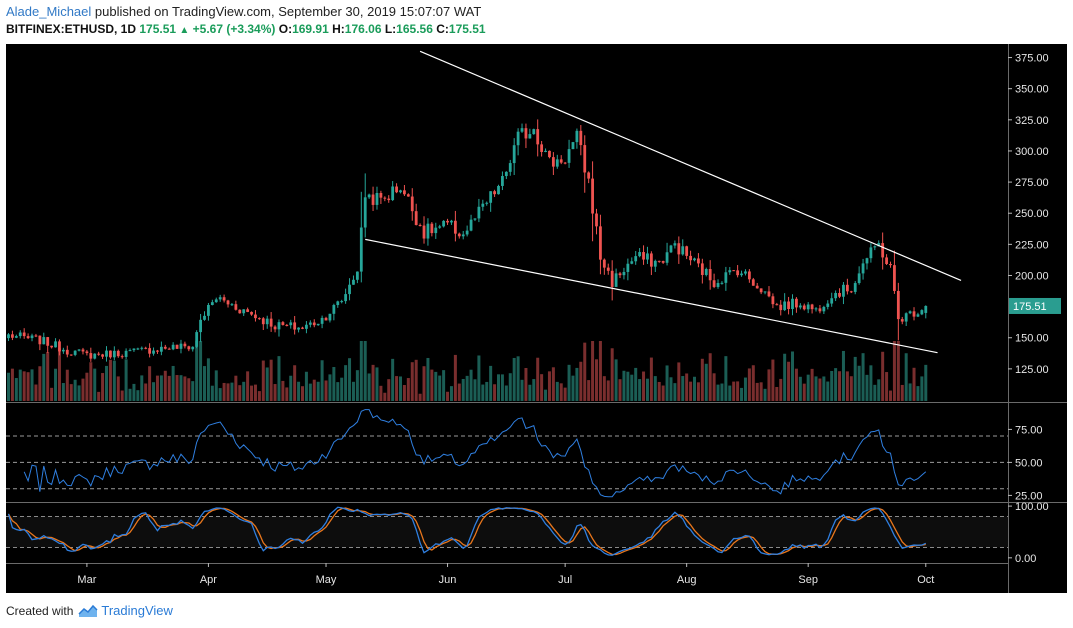 This screenshot has width=1073, height=628. I want to click on open-label: O:, so click(285, 29).